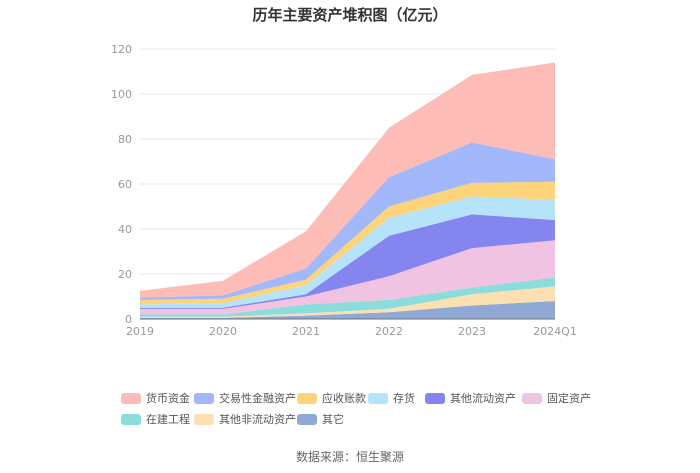  What do you see at coordinates (125, 184) in the screenshot?
I see `y-tick-label: 60` at bounding box center [125, 184].